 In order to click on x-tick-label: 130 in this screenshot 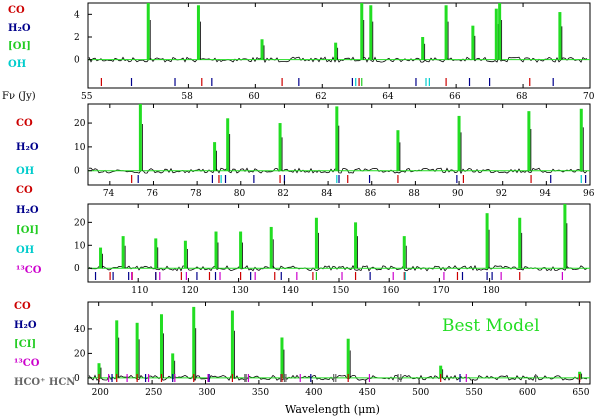, I will do `click(240, 291)`.